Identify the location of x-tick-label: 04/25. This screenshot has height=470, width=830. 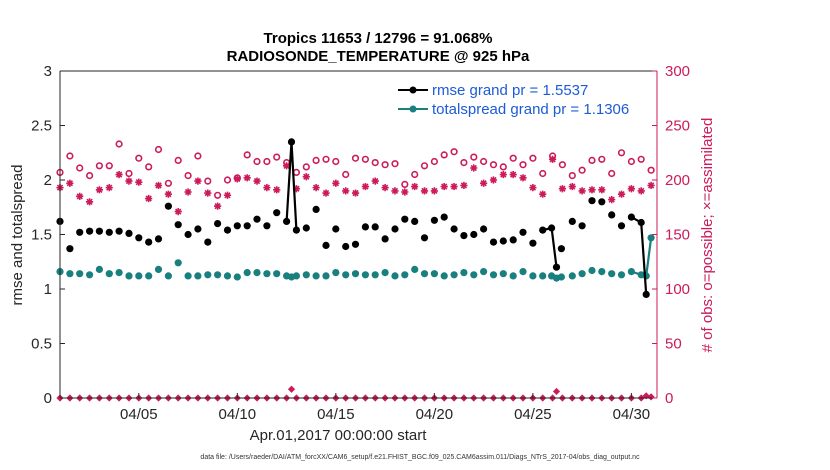
(533, 414).